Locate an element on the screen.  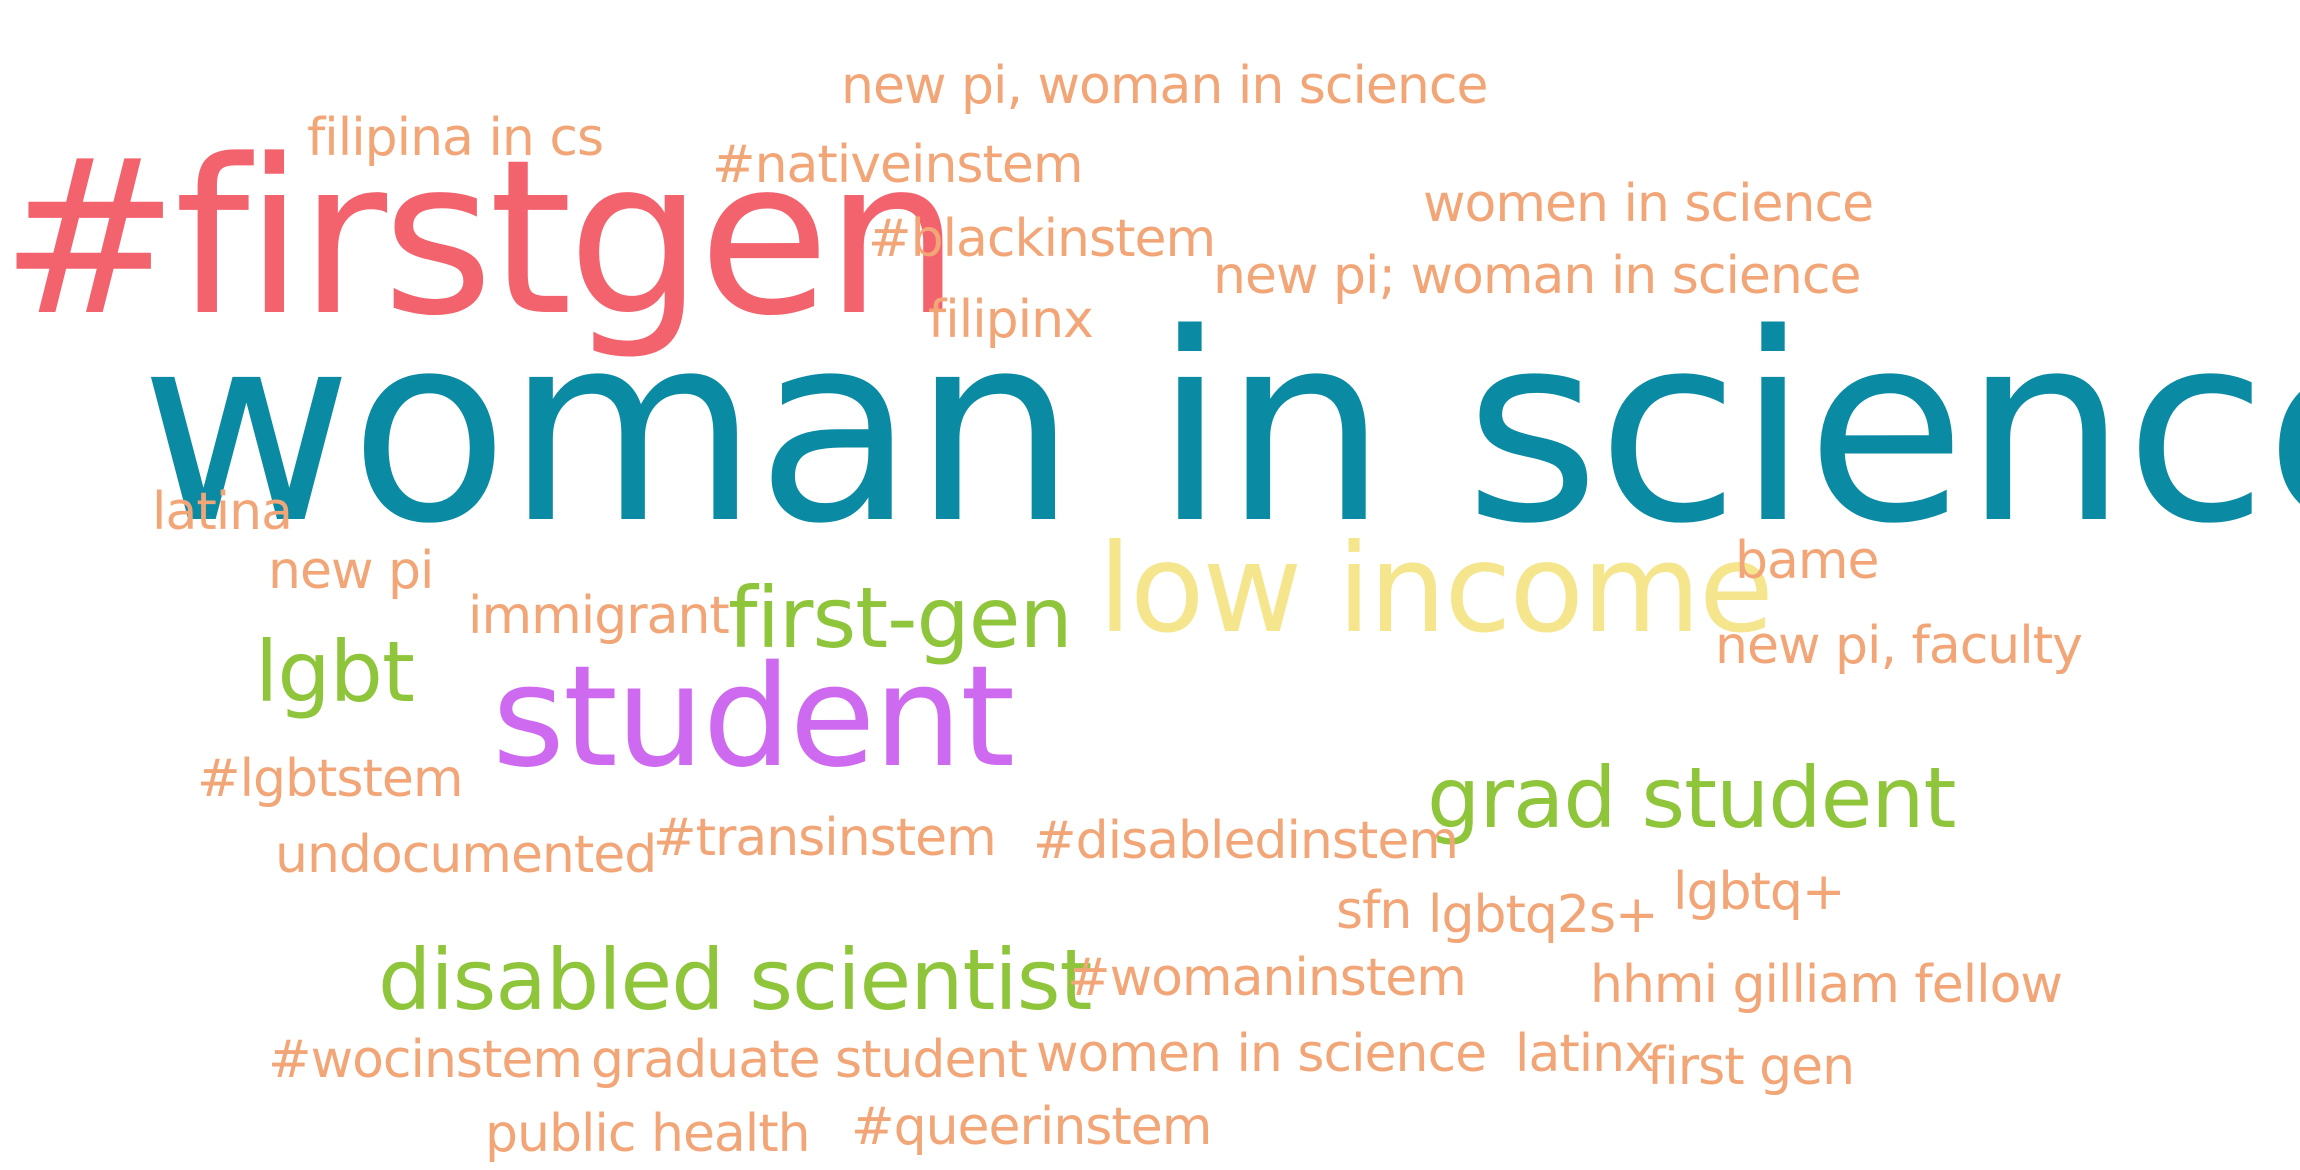
word-undocumented: undocumented is located at coordinates (466, 855).